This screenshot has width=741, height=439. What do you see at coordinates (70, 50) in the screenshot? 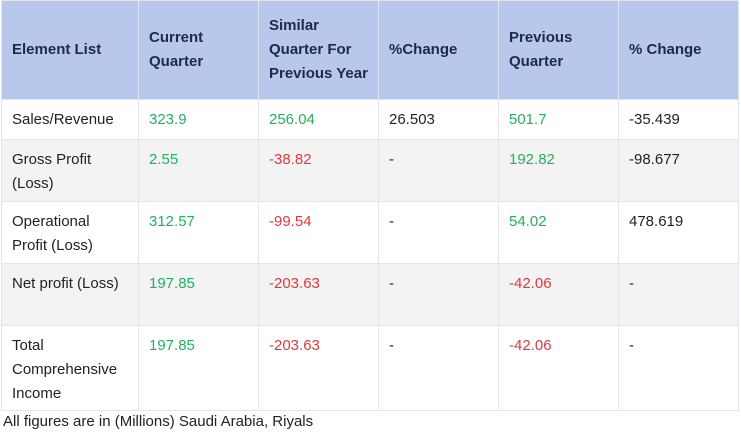
I see `header-cell: Element List` at bounding box center [70, 50].